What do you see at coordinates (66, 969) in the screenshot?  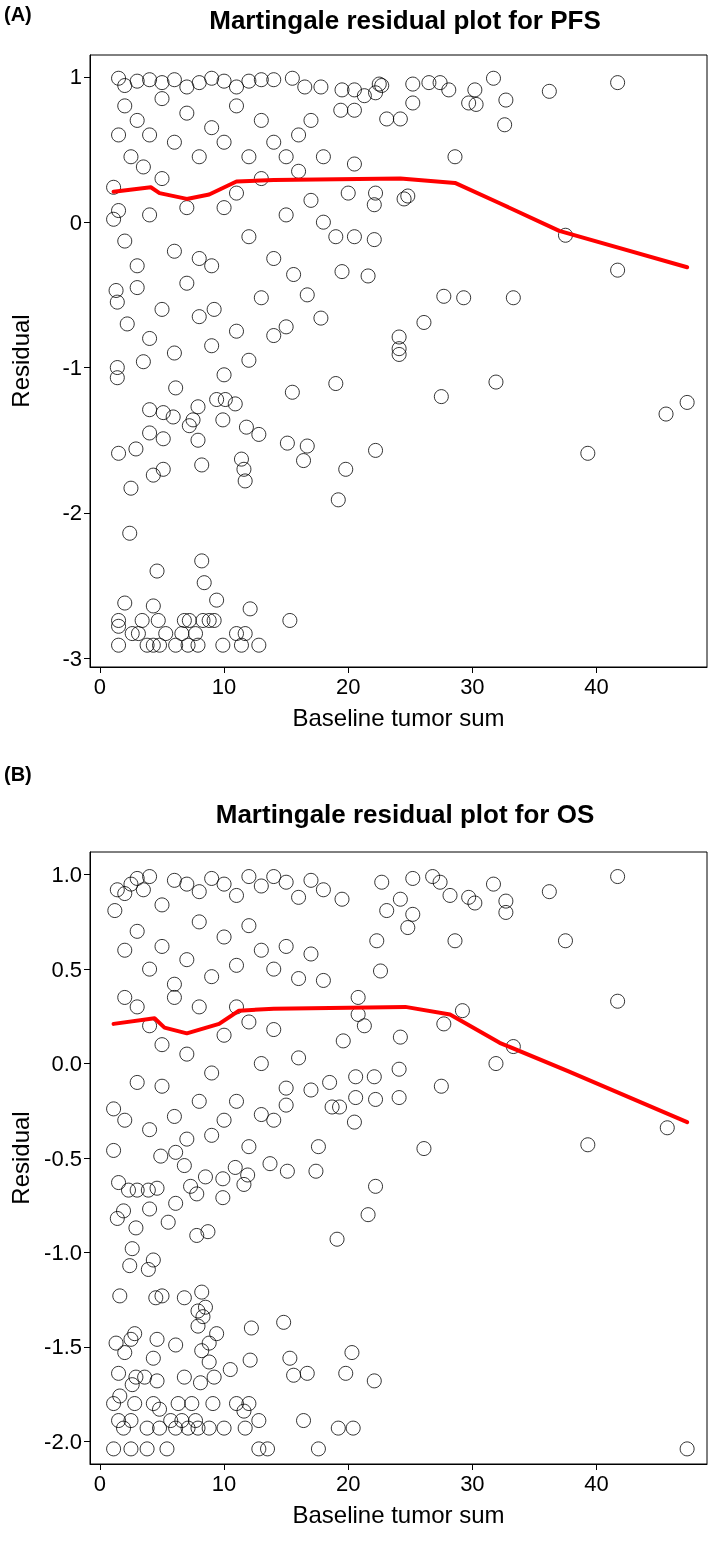 I see `y-tick-label: 0.5` at bounding box center [66, 969].